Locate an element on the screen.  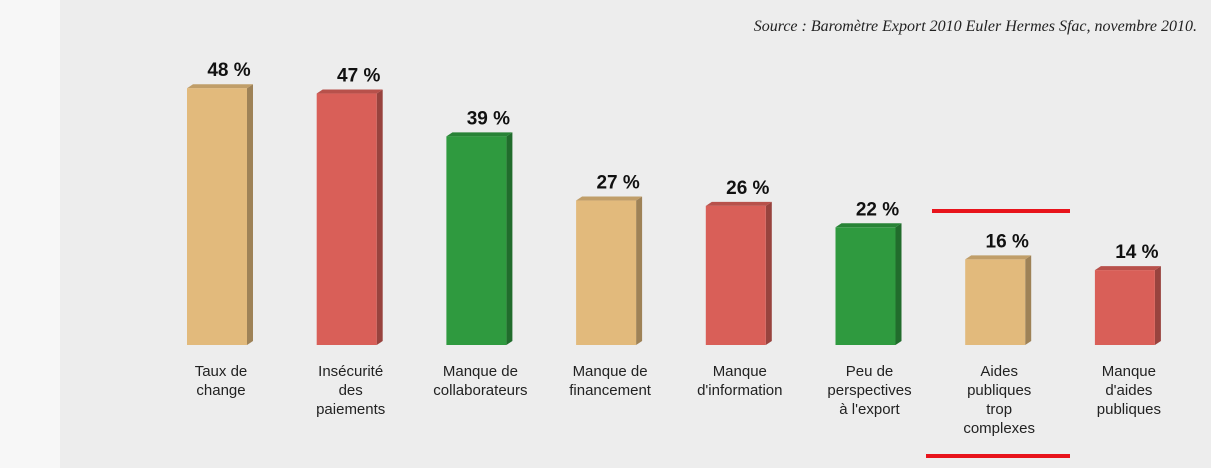
value-label: 14 % is located at coordinates (1136, 252).